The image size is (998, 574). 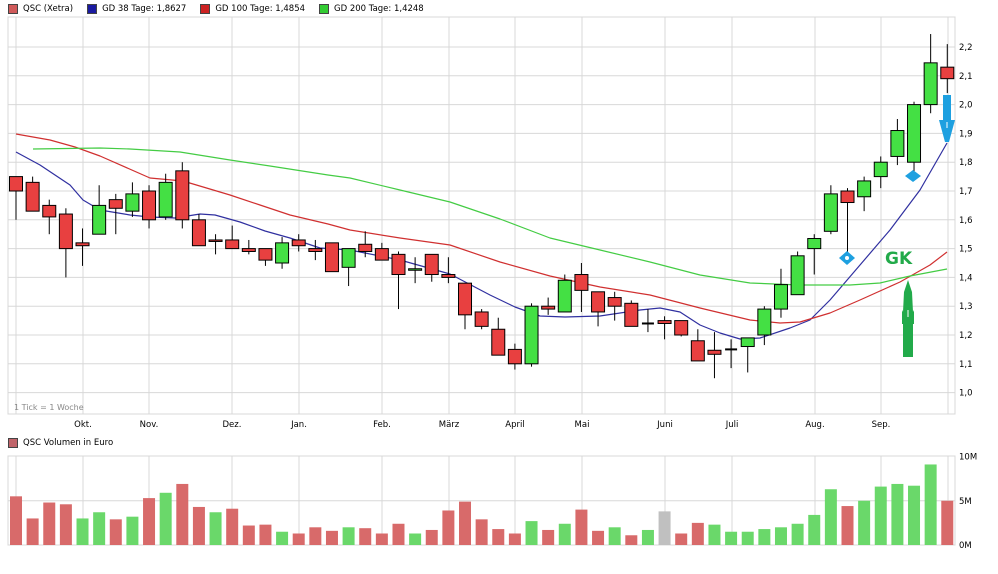 I want to click on x-tick-label: Aug., so click(x=814, y=425).